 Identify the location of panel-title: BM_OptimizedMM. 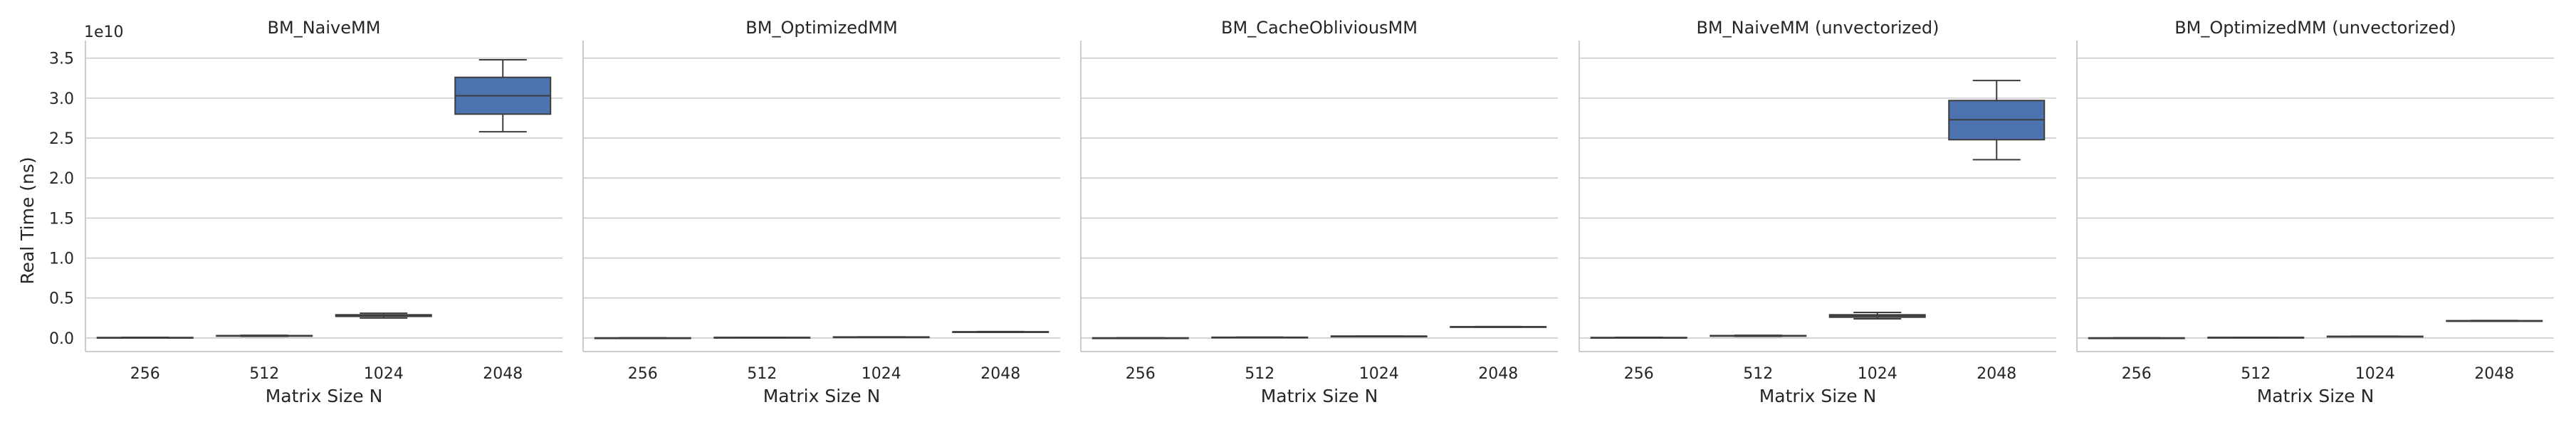
(821, 28).